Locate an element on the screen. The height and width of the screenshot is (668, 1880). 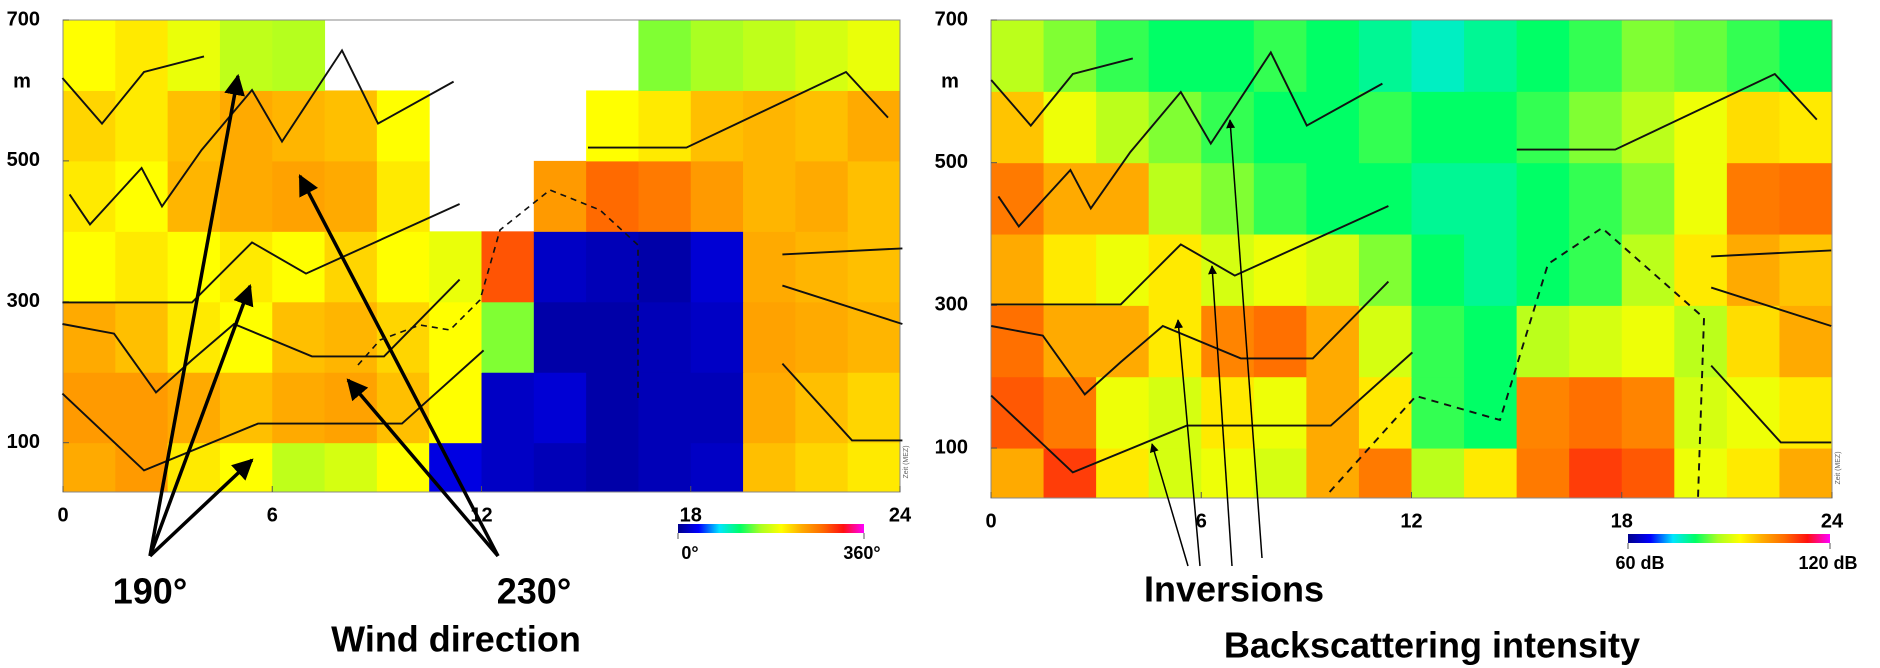
x-axis-label: Zeit (MEZ) is located at coordinates (906, 461).